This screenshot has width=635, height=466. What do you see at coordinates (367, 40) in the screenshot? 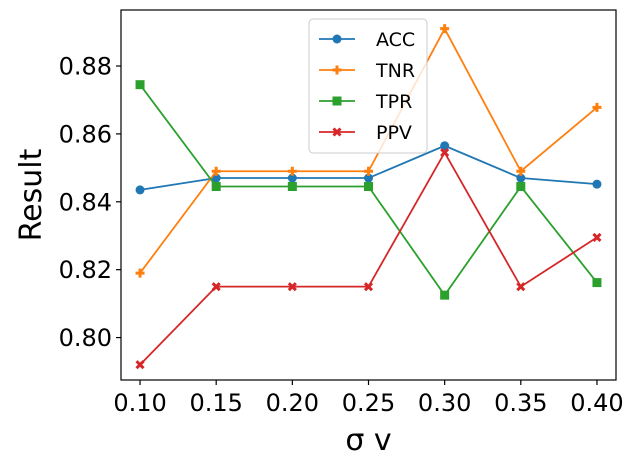
I see `legend-item-acc: ACC` at bounding box center [367, 40].